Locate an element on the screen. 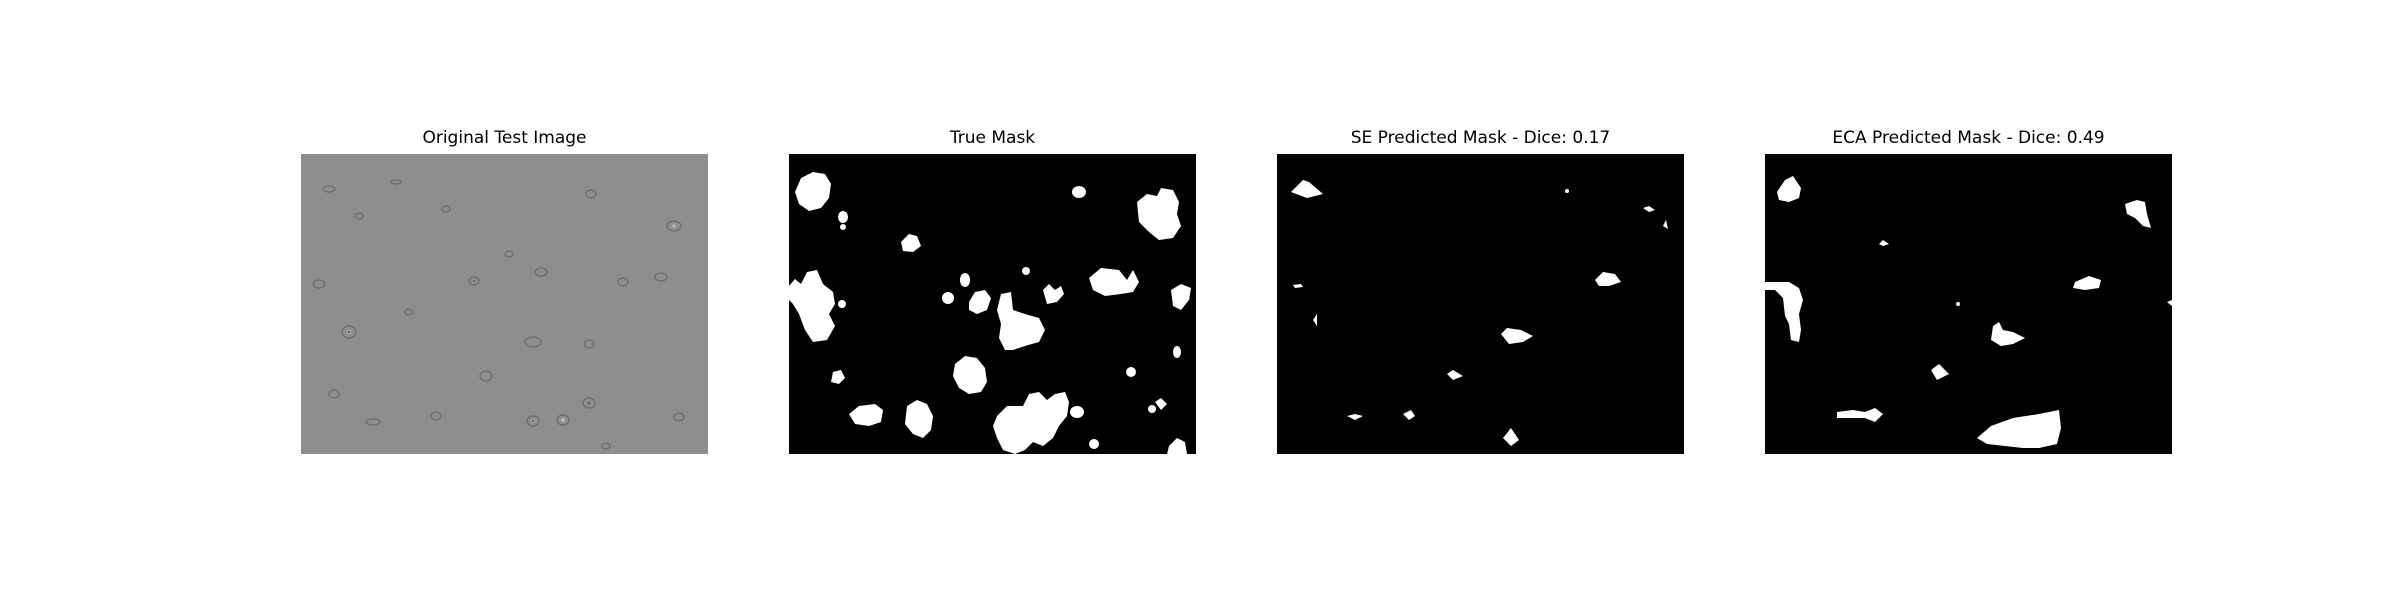 Image resolution: width=2400 pixels, height=600 pixels. original-test-image is located at coordinates (504, 304).